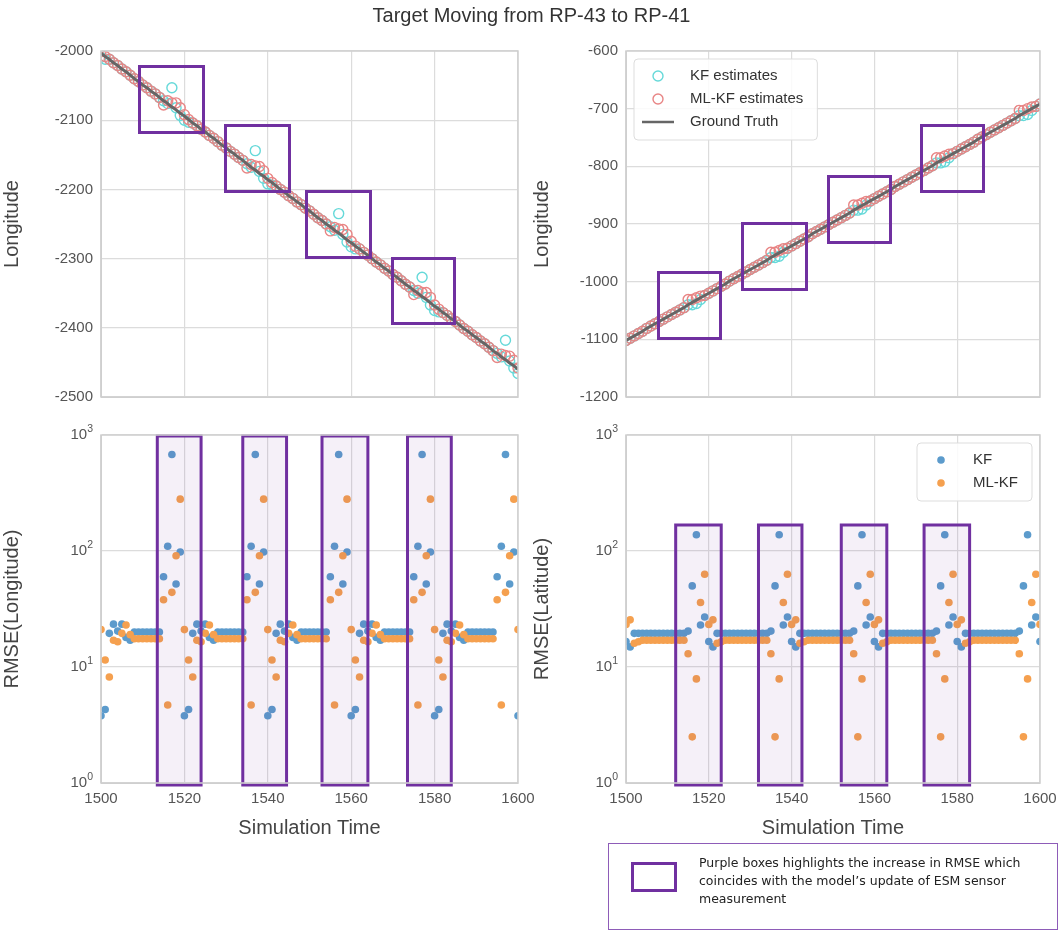  Describe the element at coordinates (599, 338) in the screenshot. I see `y-tick-label: -1100` at that location.